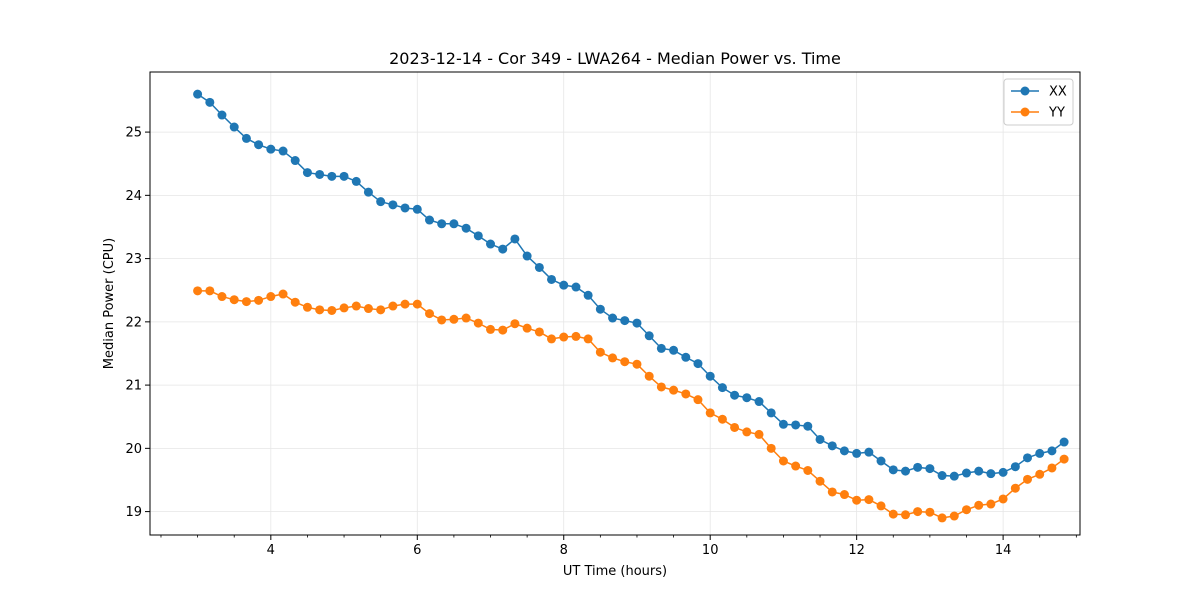 This screenshot has height=600, width=1200. I want to click on x-tick-label: 14, so click(1003, 550).